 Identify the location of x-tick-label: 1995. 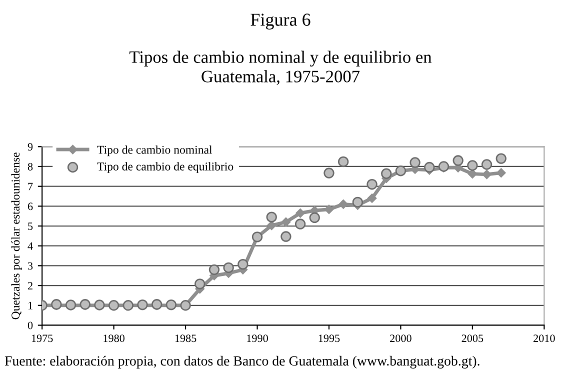
(329, 338).